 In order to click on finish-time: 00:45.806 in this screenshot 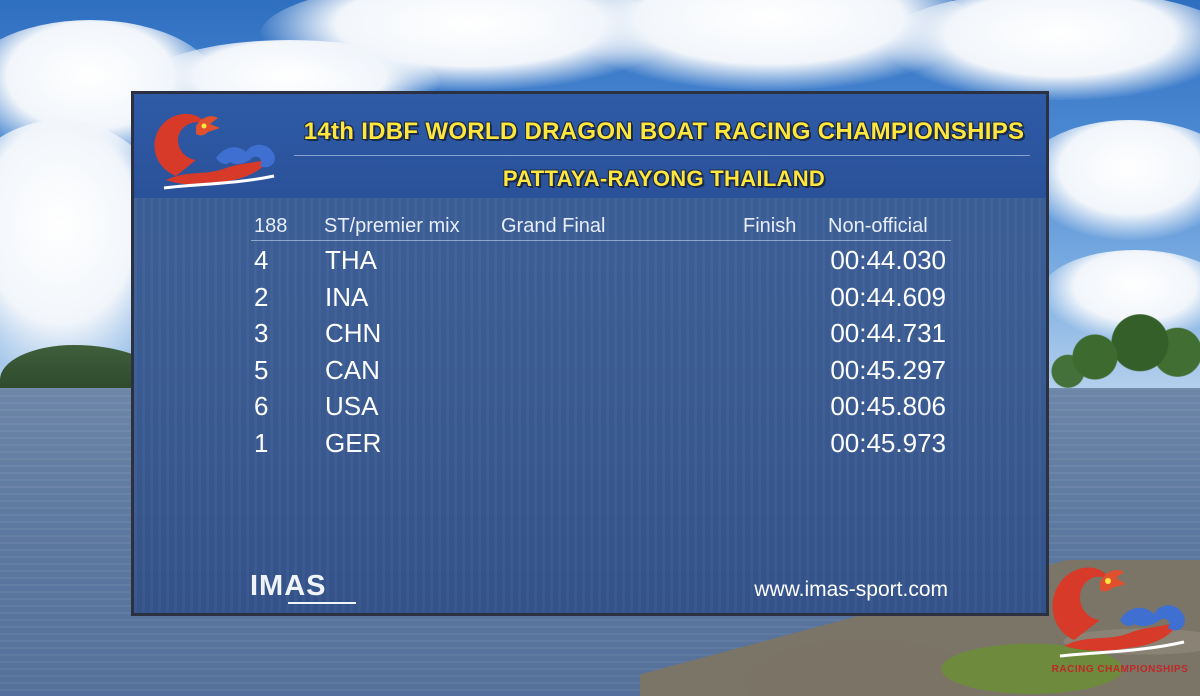, I will do `click(888, 406)`.